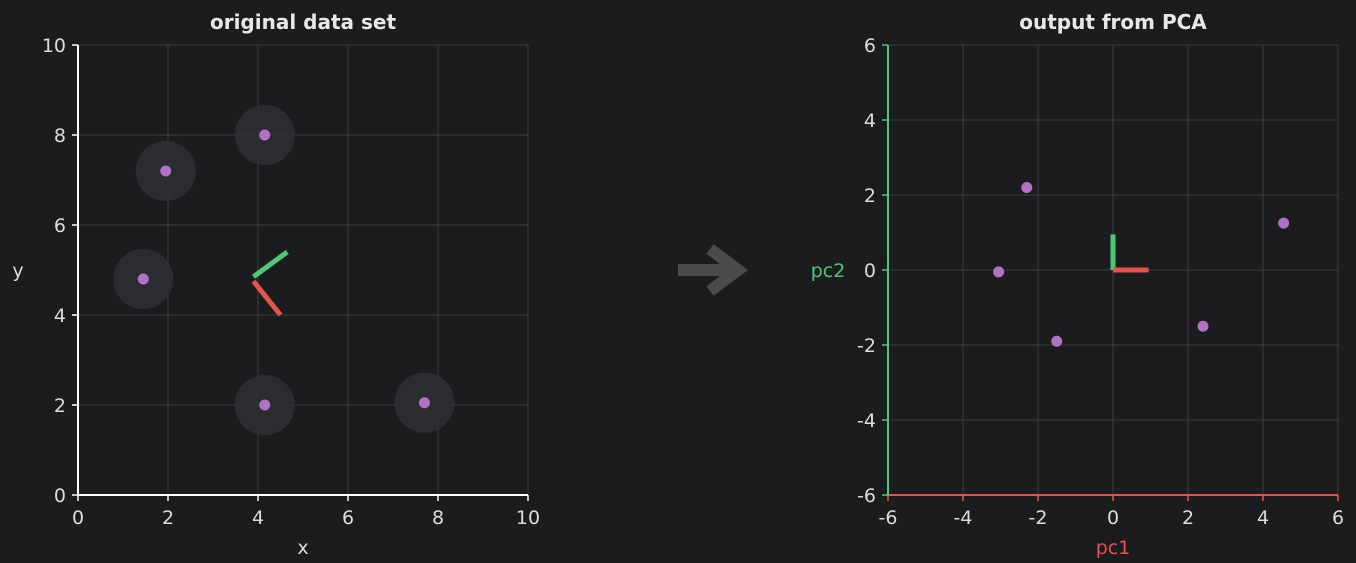  Describe the element at coordinates (1113, 548) in the screenshot. I see `x-axis-label: pc1` at that location.